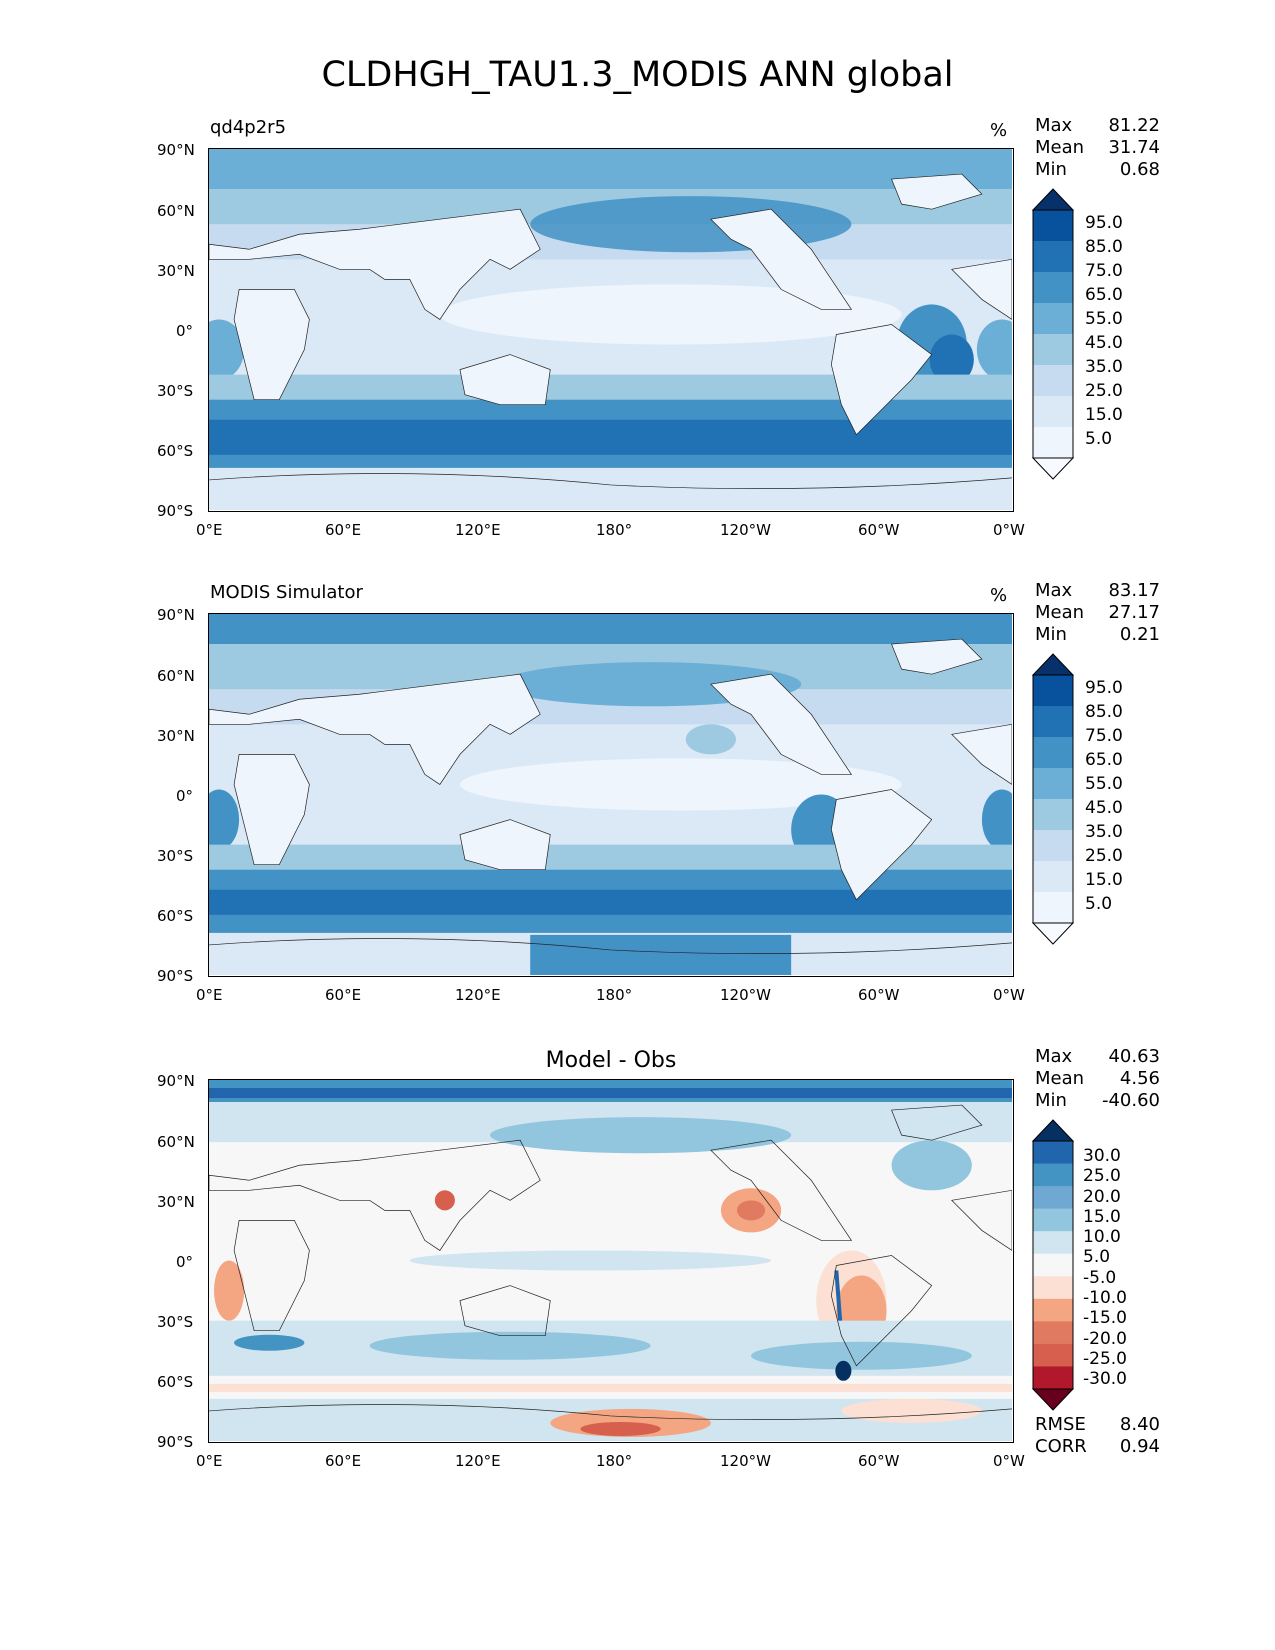 Image resolution: width=1275 pixels, height=1650 pixels. I want to click on y-tick-label: 0°, so click(185, 1262).